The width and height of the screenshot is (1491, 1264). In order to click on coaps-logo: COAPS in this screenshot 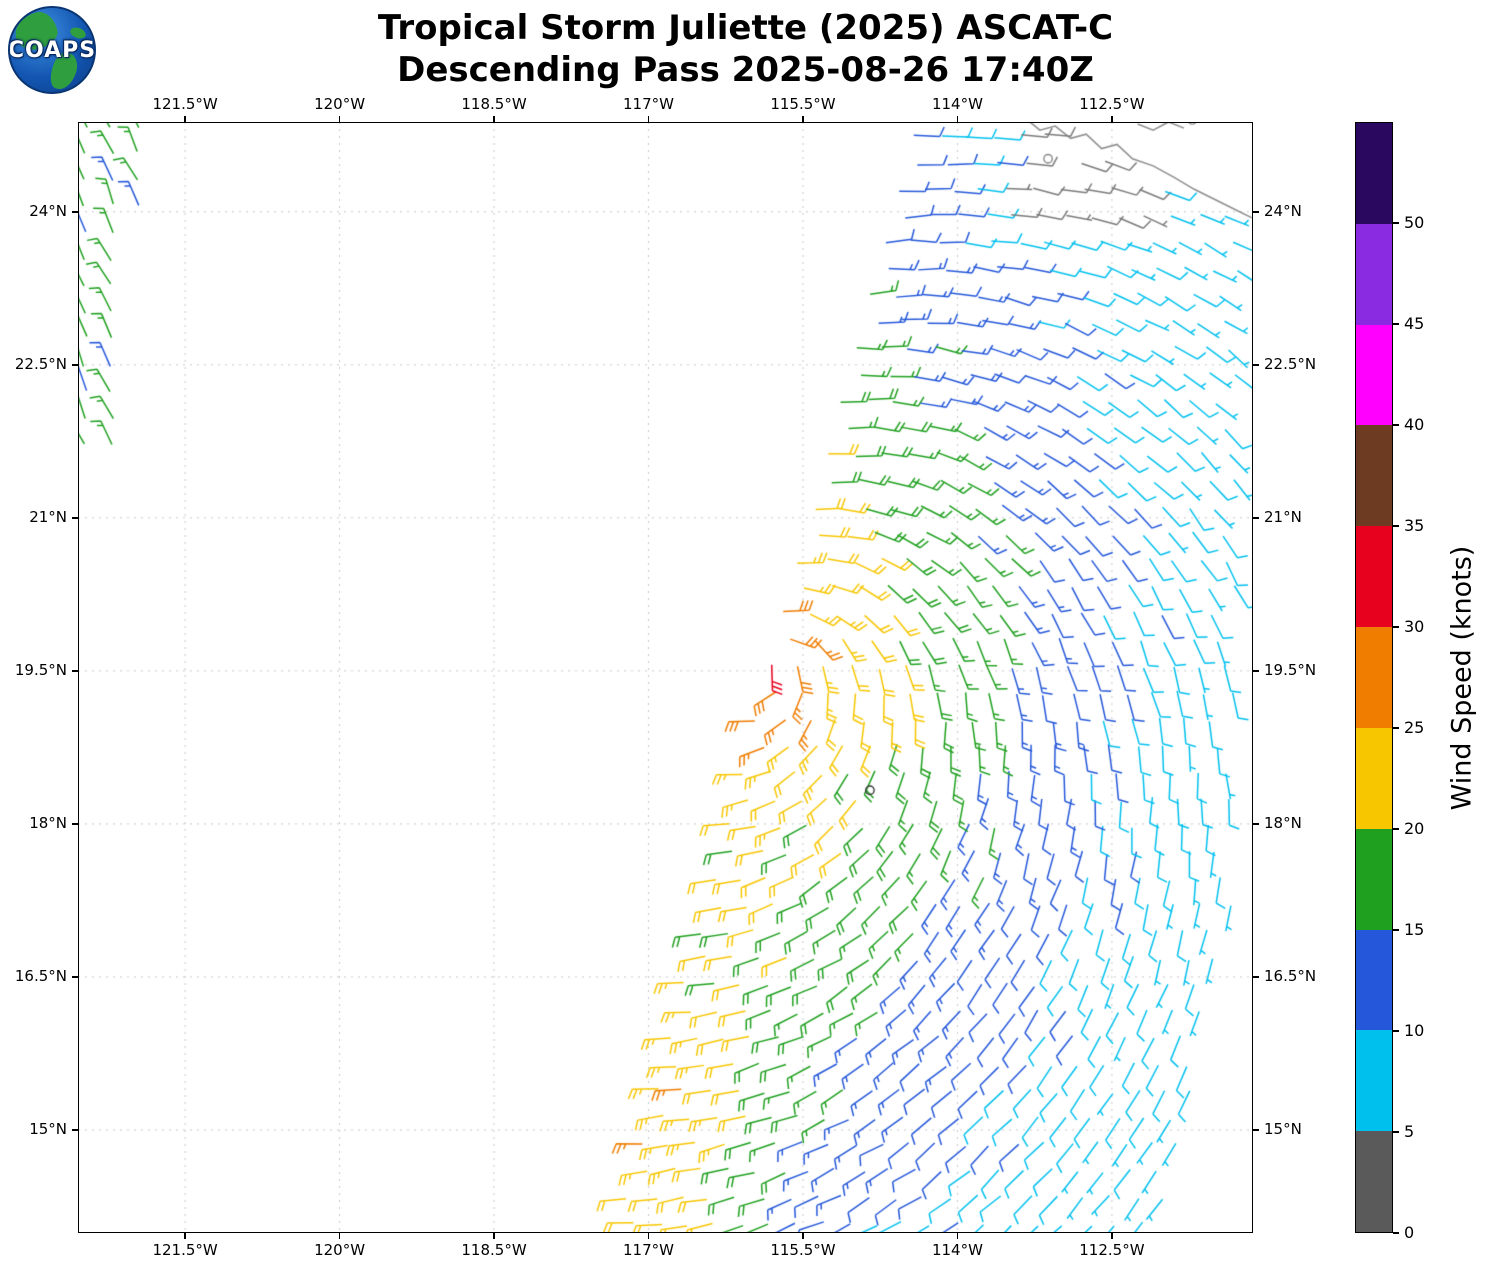, I will do `click(52, 50)`.